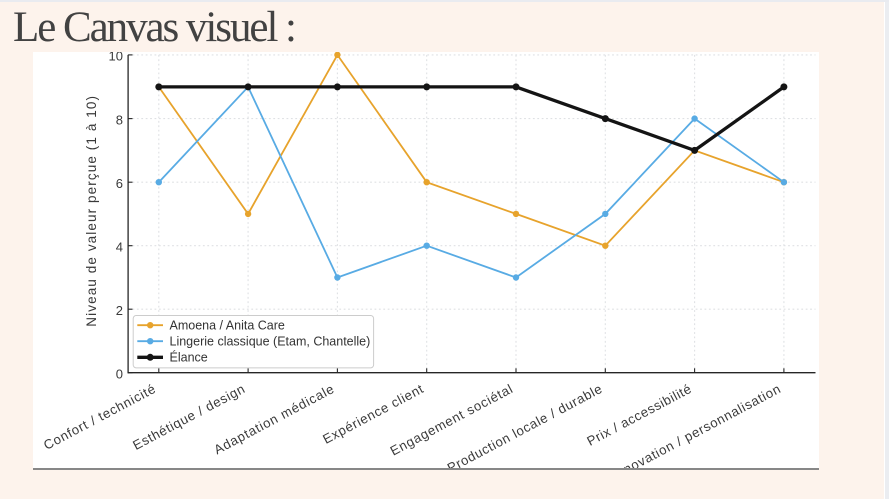 Image resolution: width=889 pixels, height=499 pixels. What do you see at coordinates (227, 326) in the screenshot?
I see `svg-text: Amoena / Anita Care` at bounding box center [227, 326].